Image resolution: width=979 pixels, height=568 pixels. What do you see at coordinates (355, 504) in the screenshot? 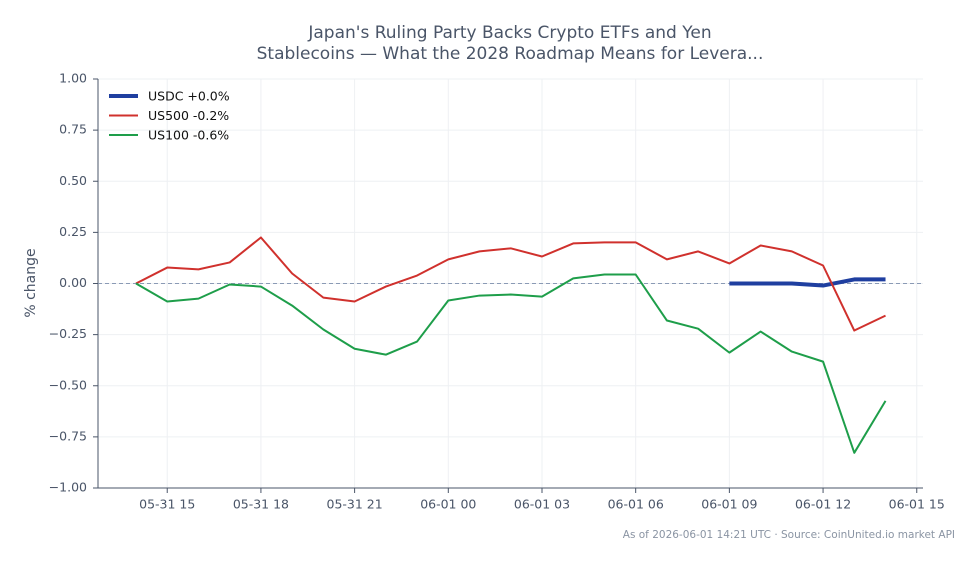
I see `x-tick-label: 05-31 21` at bounding box center [355, 504].